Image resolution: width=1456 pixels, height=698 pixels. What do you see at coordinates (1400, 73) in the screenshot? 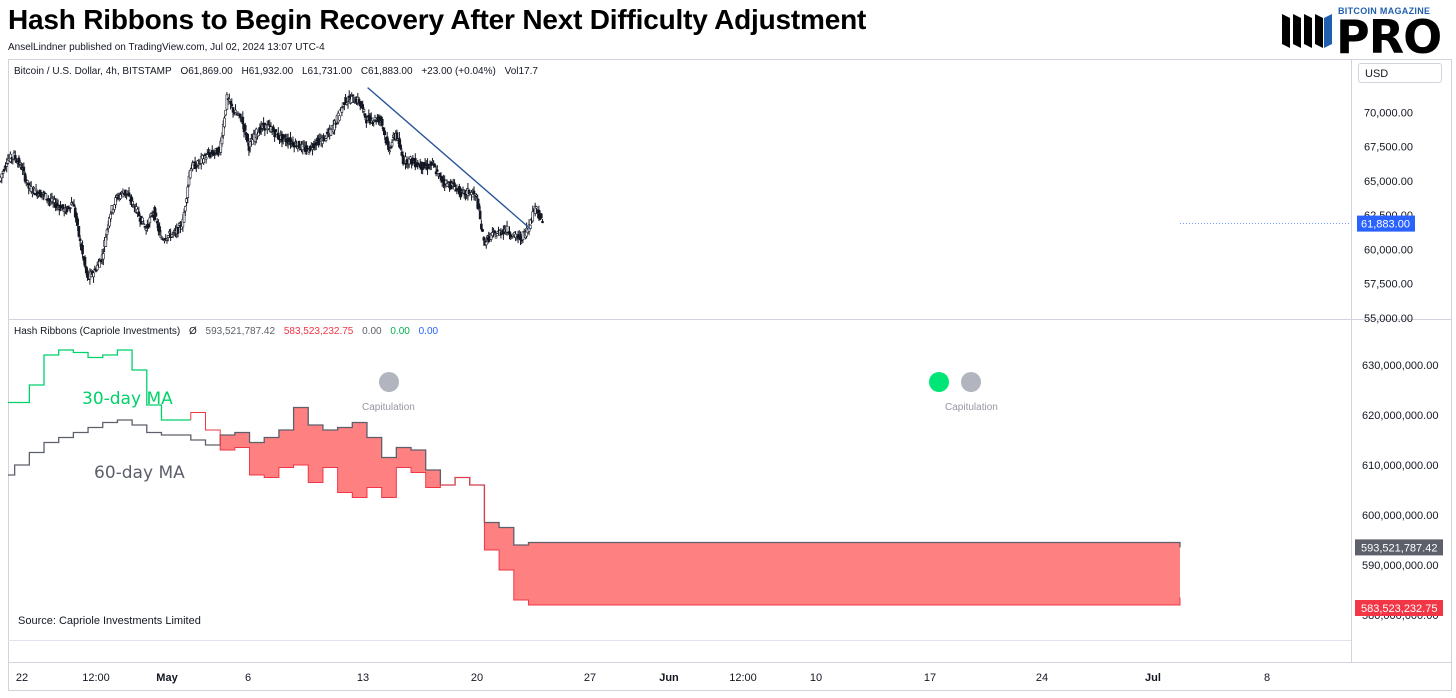
I see `currency-selector: USD` at bounding box center [1400, 73].